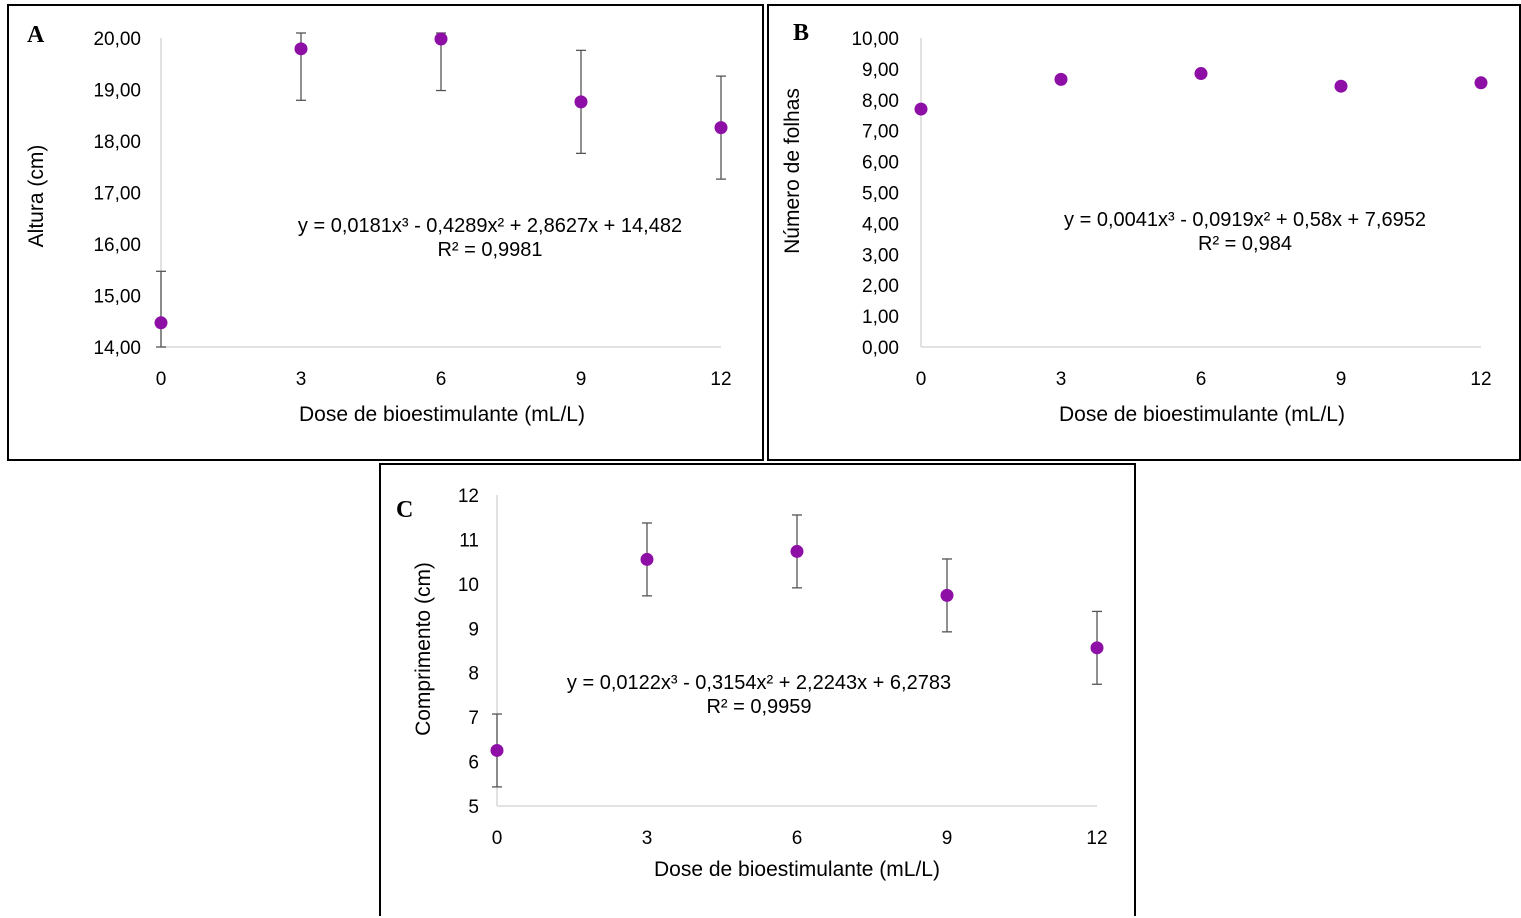 This screenshot has height=918, width=1521. Describe the element at coordinates (880, 194) in the screenshot. I see `y-tick-label: 5,00` at that location.